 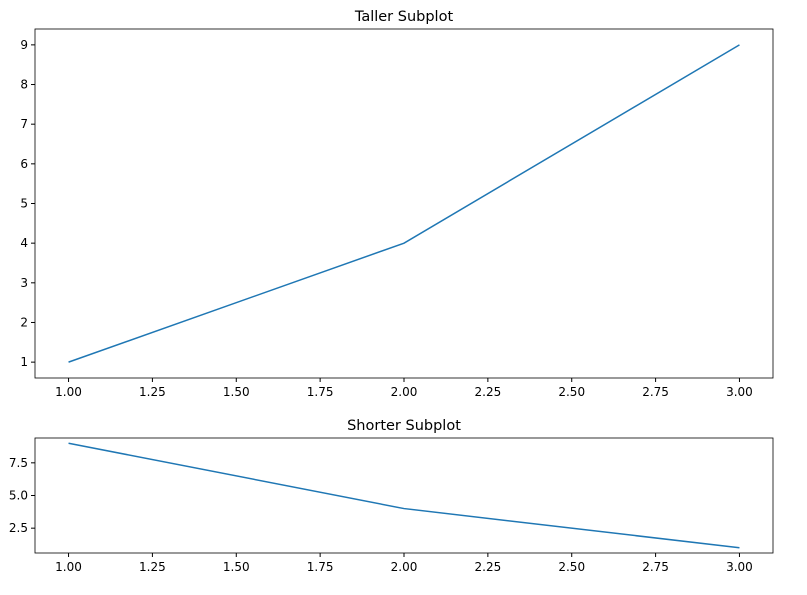 What do you see at coordinates (404, 426) in the screenshot?
I see `chart-title: Shorter Subplot` at bounding box center [404, 426].